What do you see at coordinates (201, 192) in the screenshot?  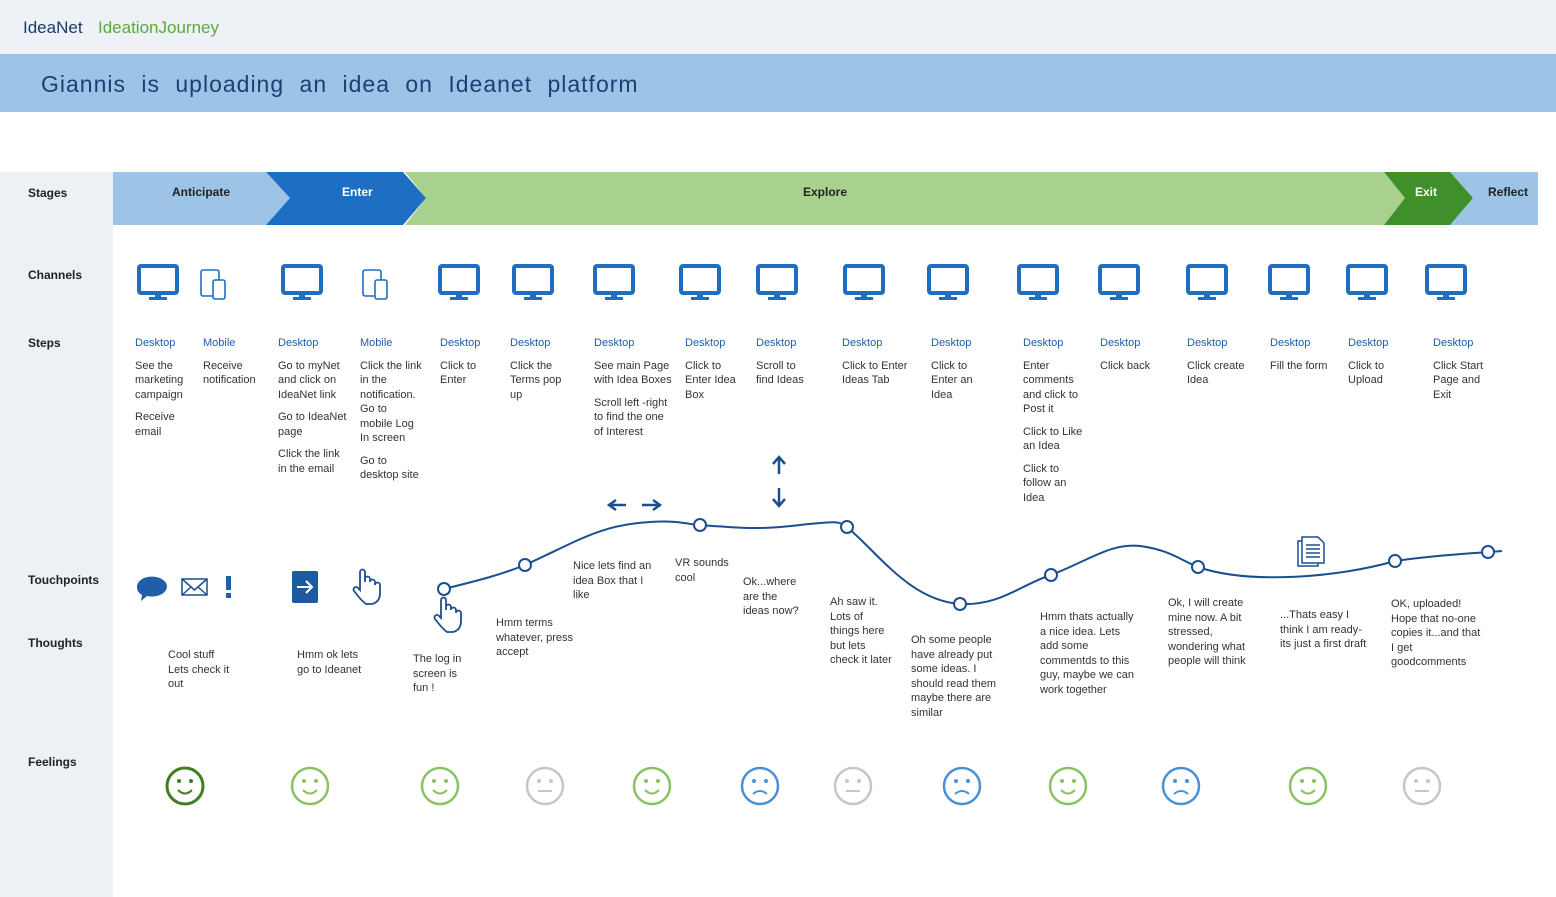 I see `stage-label: Anticipate` at bounding box center [201, 192].